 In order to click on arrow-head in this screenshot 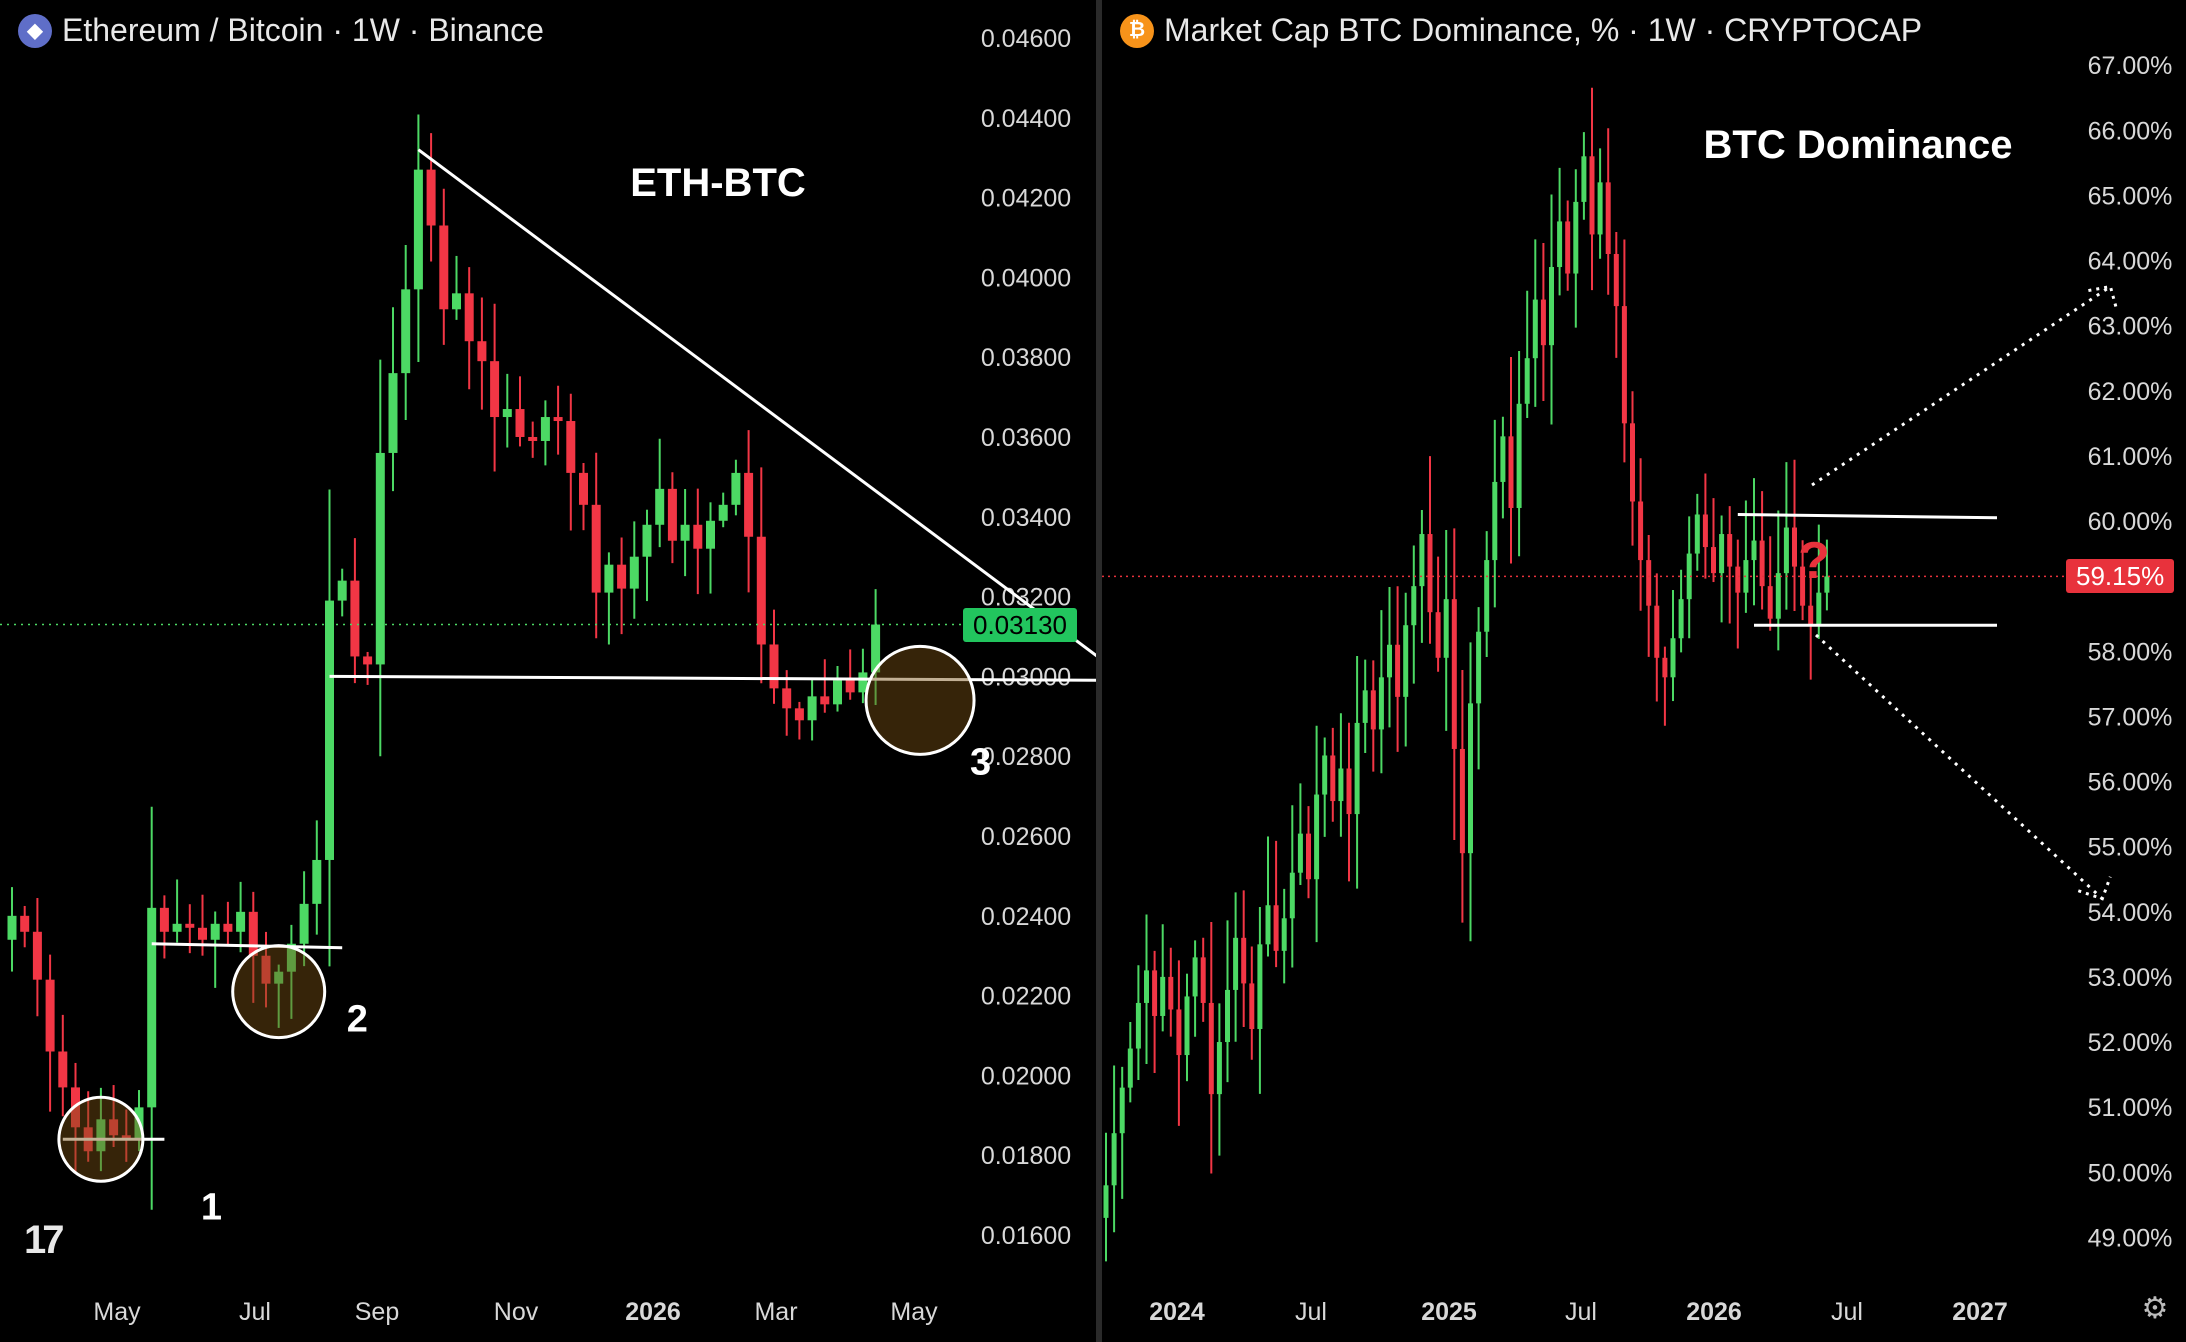, I will do `click(2103, 296)`.